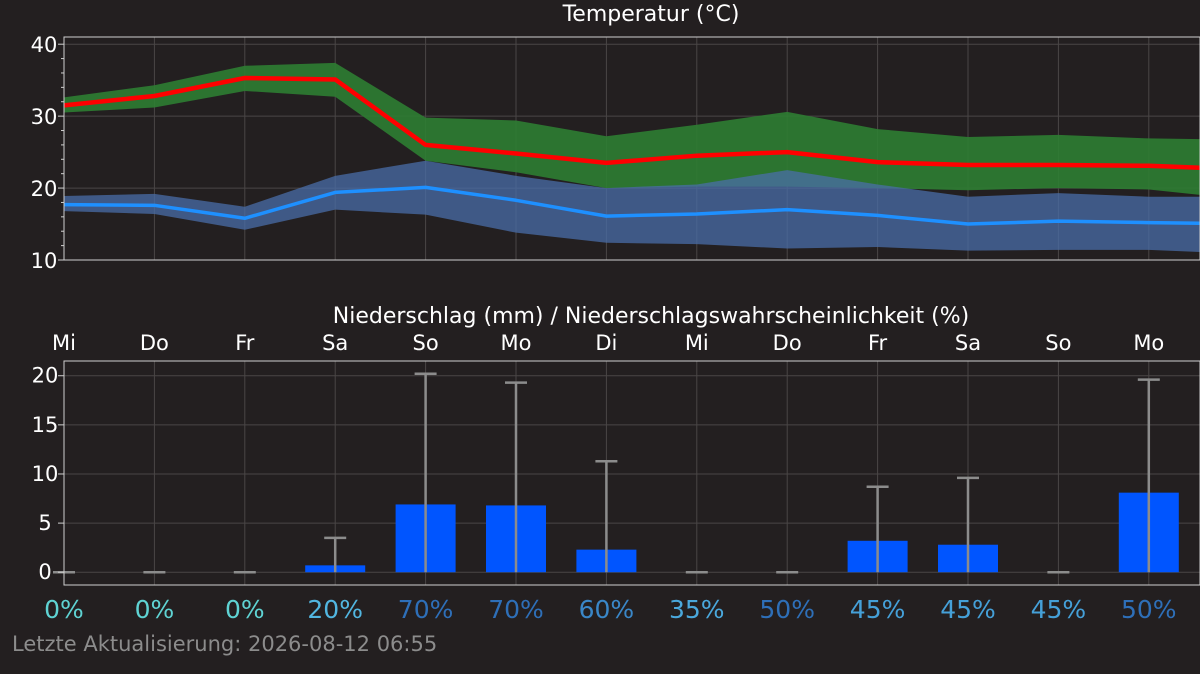 The image size is (1200, 674). I want to click on precipitation-bars, so click(742, 532).